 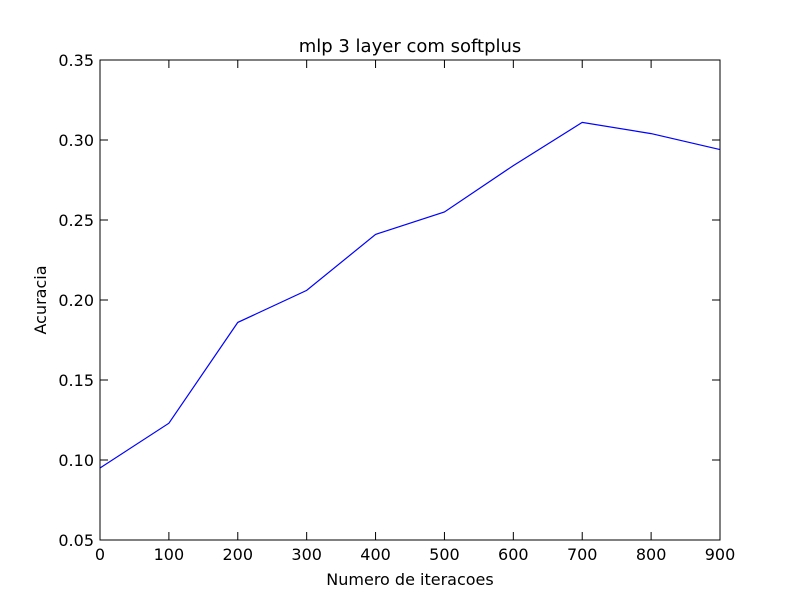 I want to click on y-tick-label: 0.10, so click(x=76, y=460).